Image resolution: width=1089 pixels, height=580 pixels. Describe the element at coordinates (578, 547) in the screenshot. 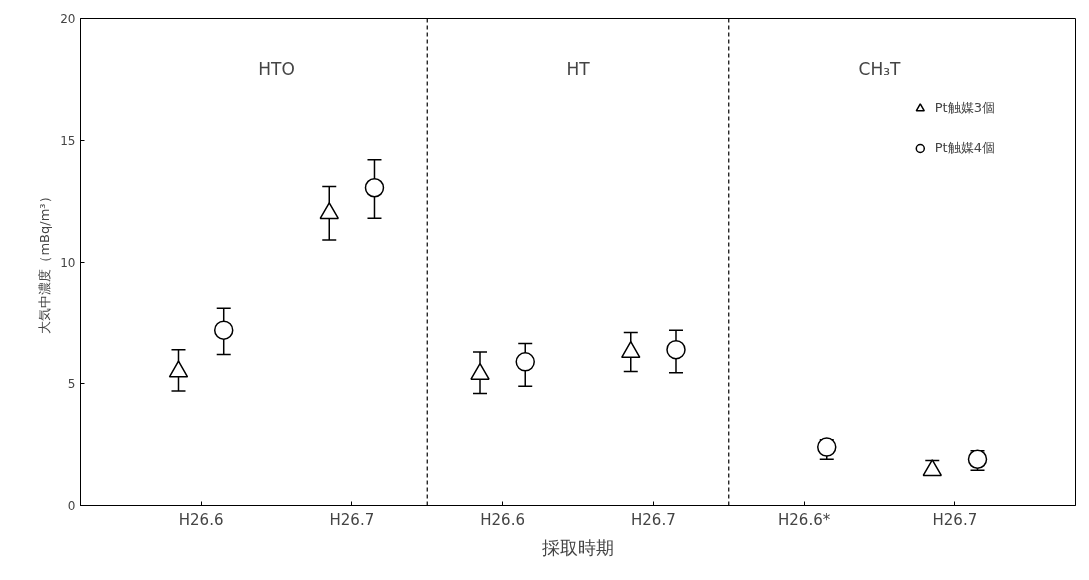

I see `x-axis-title: 採取時期` at that location.